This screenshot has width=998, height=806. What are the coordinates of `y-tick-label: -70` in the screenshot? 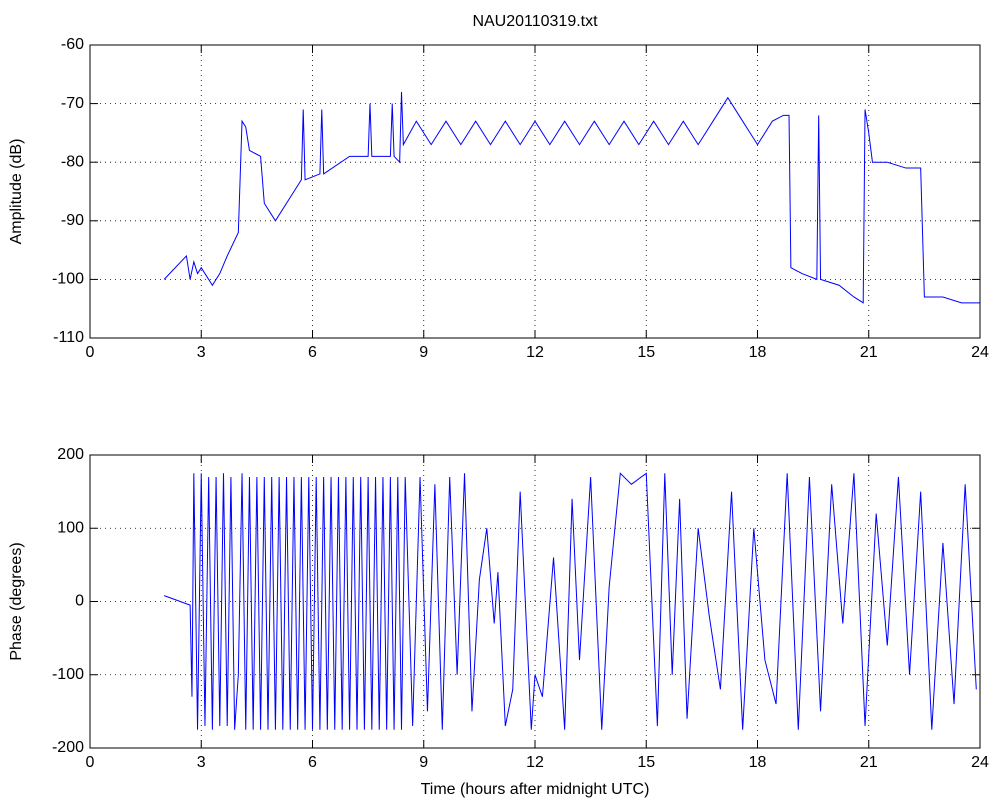 It's located at (72, 103).